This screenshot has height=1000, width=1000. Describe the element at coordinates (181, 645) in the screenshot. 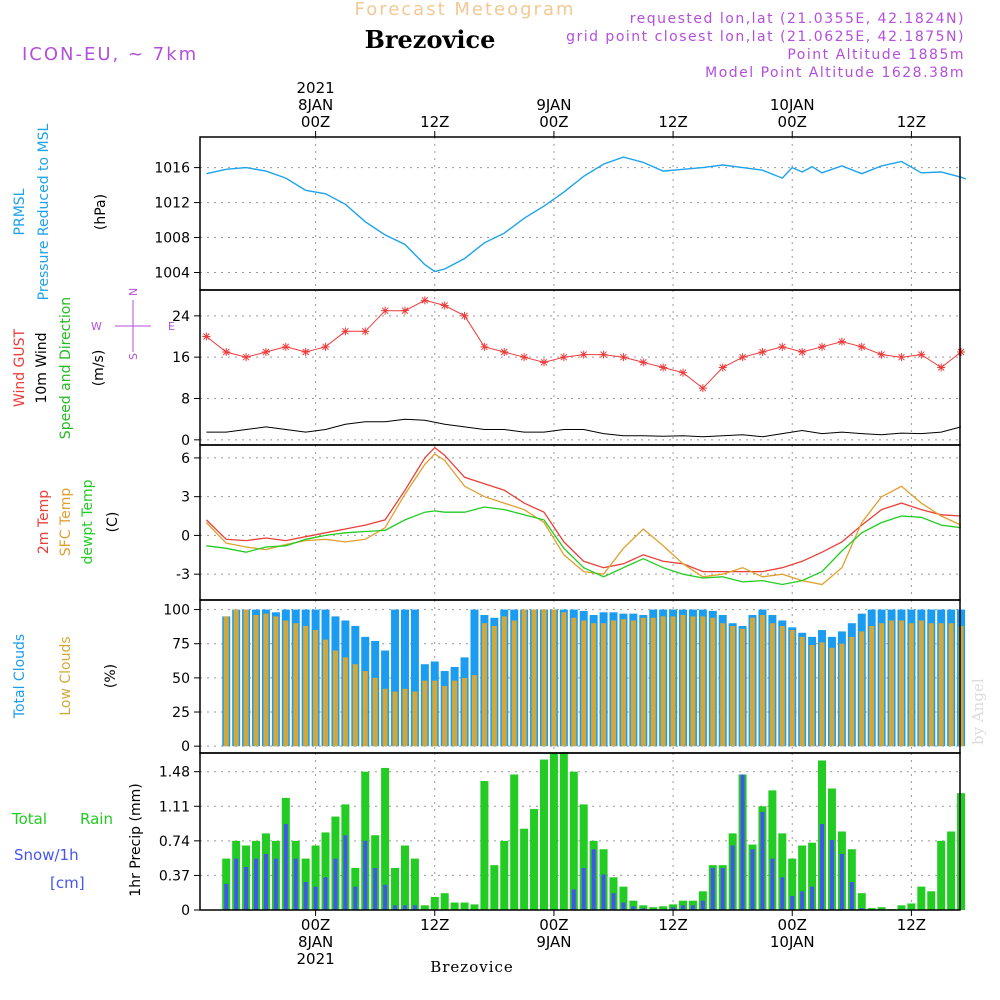

I see `y-tick-label: 75` at that location.